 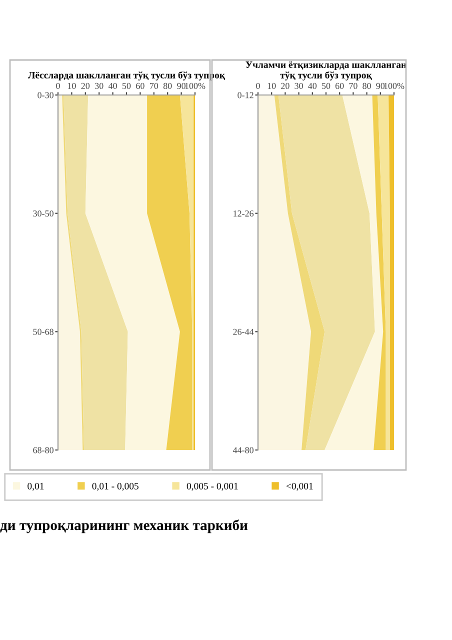 I want to click on y-tick-label: 68-80, so click(x=43, y=450).